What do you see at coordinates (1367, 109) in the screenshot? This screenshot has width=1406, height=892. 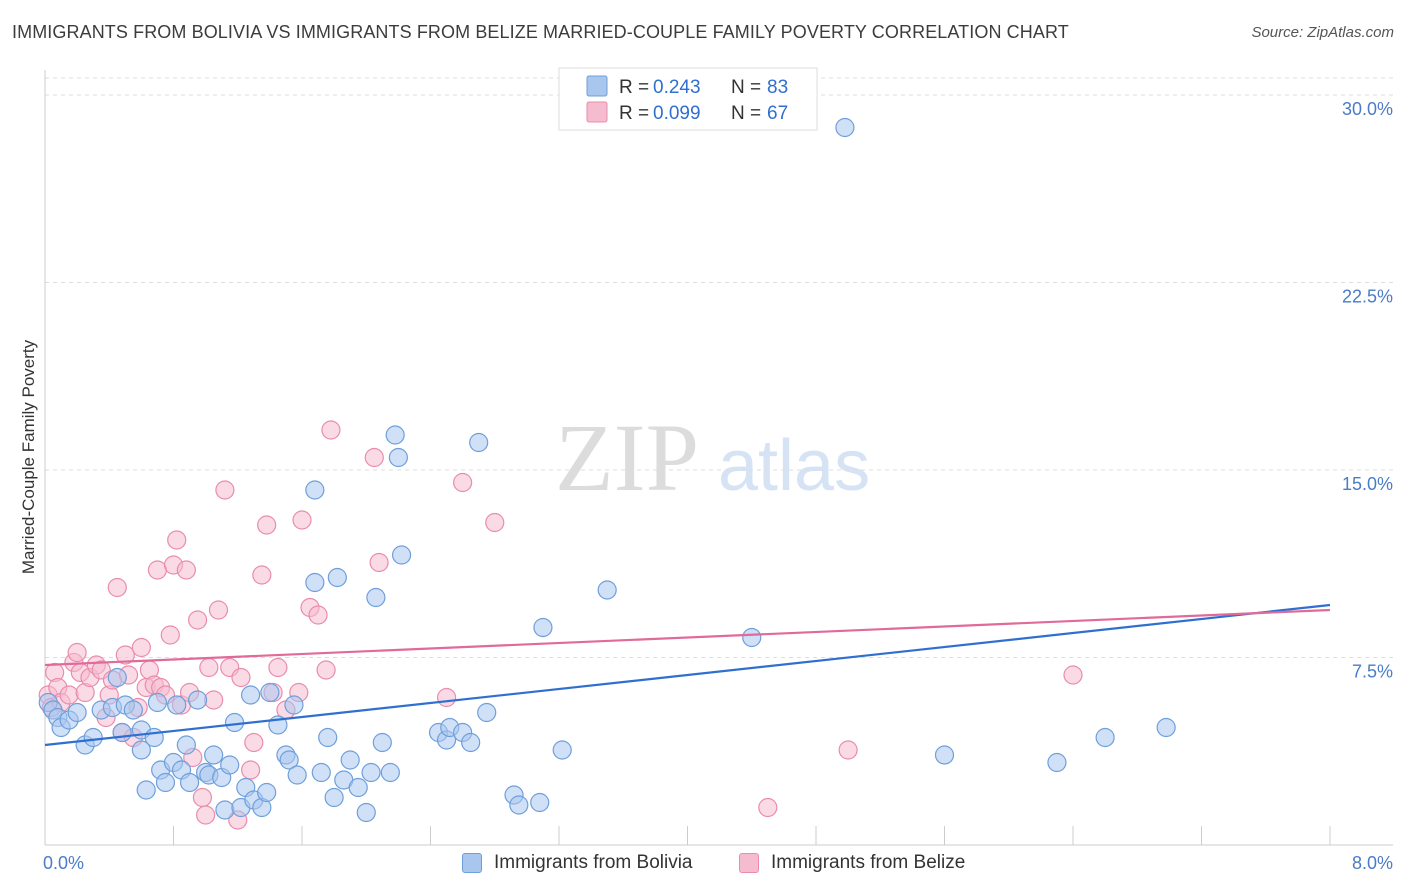 I see `y-tick-label: 30.0%` at bounding box center [1367, 109].